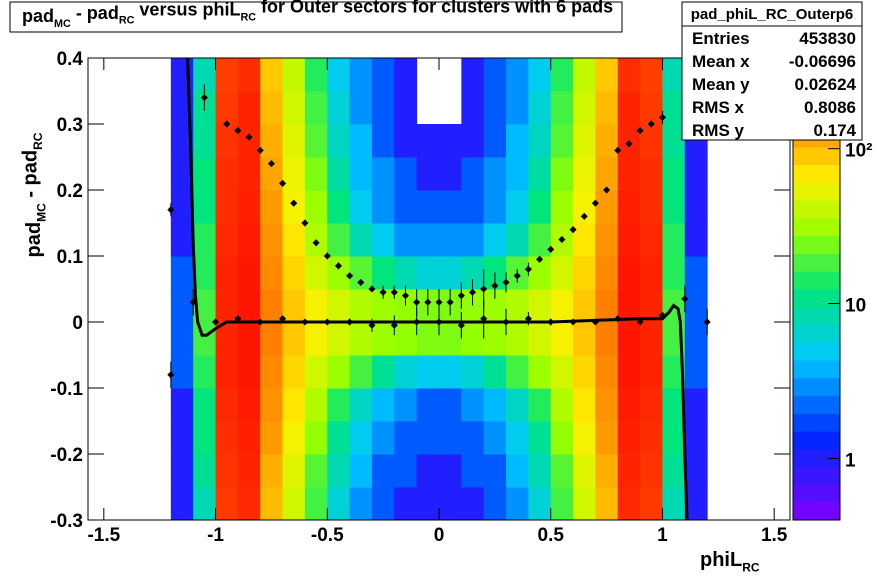  I want to click on y-tick-label: 0.2, so click(70, 191).